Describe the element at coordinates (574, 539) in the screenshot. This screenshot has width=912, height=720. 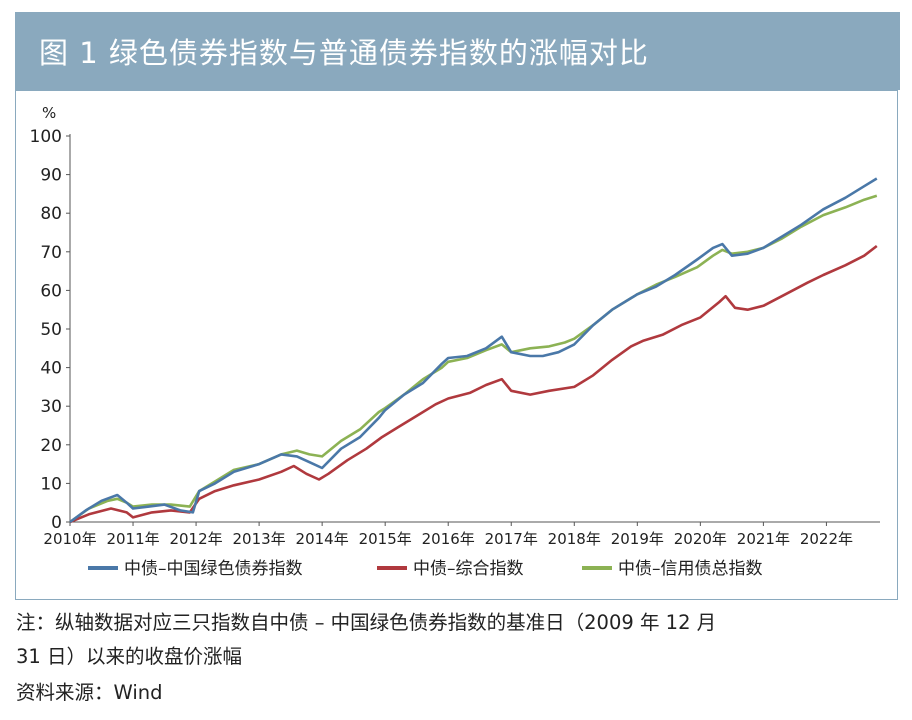
I see `x-tick-label: 2018年` at that location.